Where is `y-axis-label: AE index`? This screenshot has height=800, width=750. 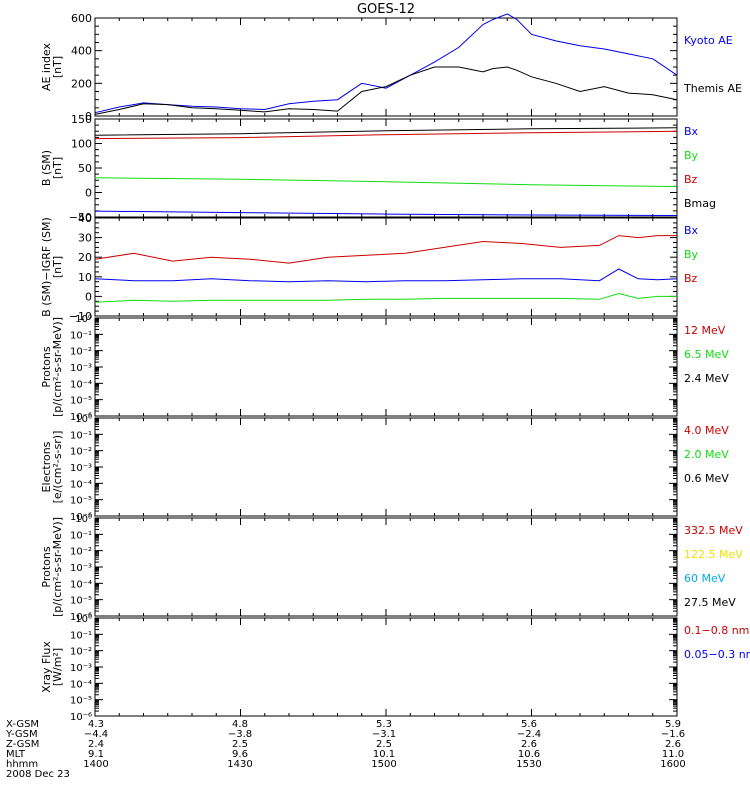
y-axis-label: AE index is located at coordinates (46, 66).